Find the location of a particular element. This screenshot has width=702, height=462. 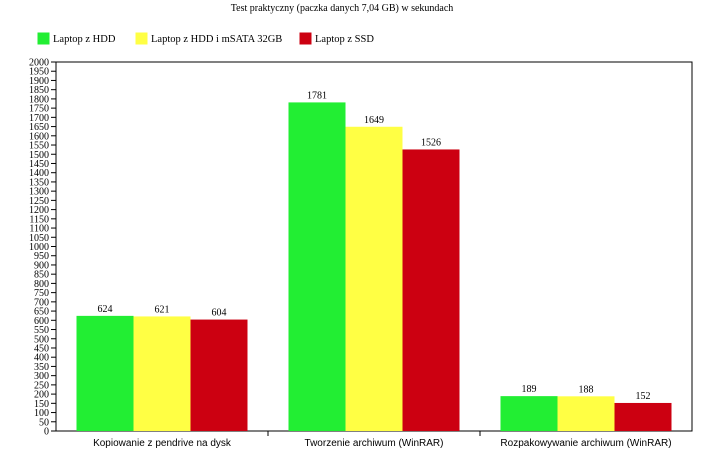

y-tick-label: 1900 is located at coordinates (39, 81).